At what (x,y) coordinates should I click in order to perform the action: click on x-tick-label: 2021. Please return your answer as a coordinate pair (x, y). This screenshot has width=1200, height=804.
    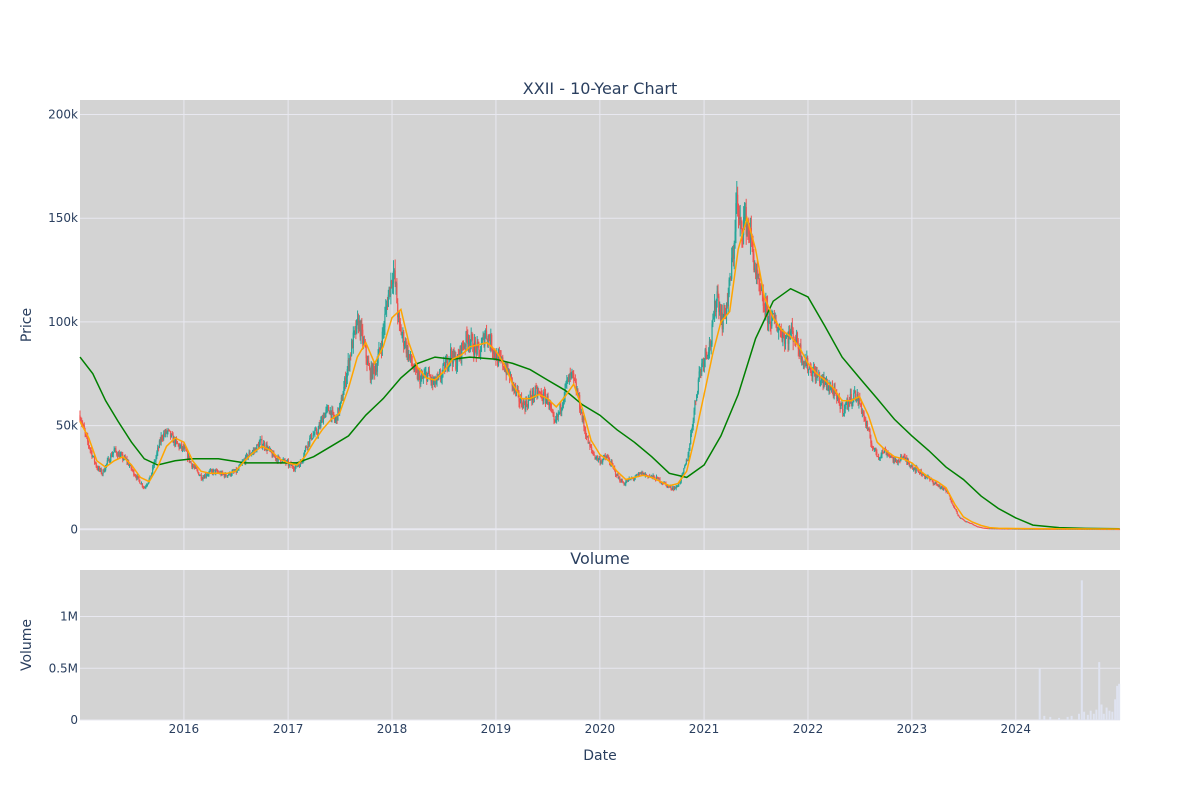
    Looking at the image, I should click on (704, 729).